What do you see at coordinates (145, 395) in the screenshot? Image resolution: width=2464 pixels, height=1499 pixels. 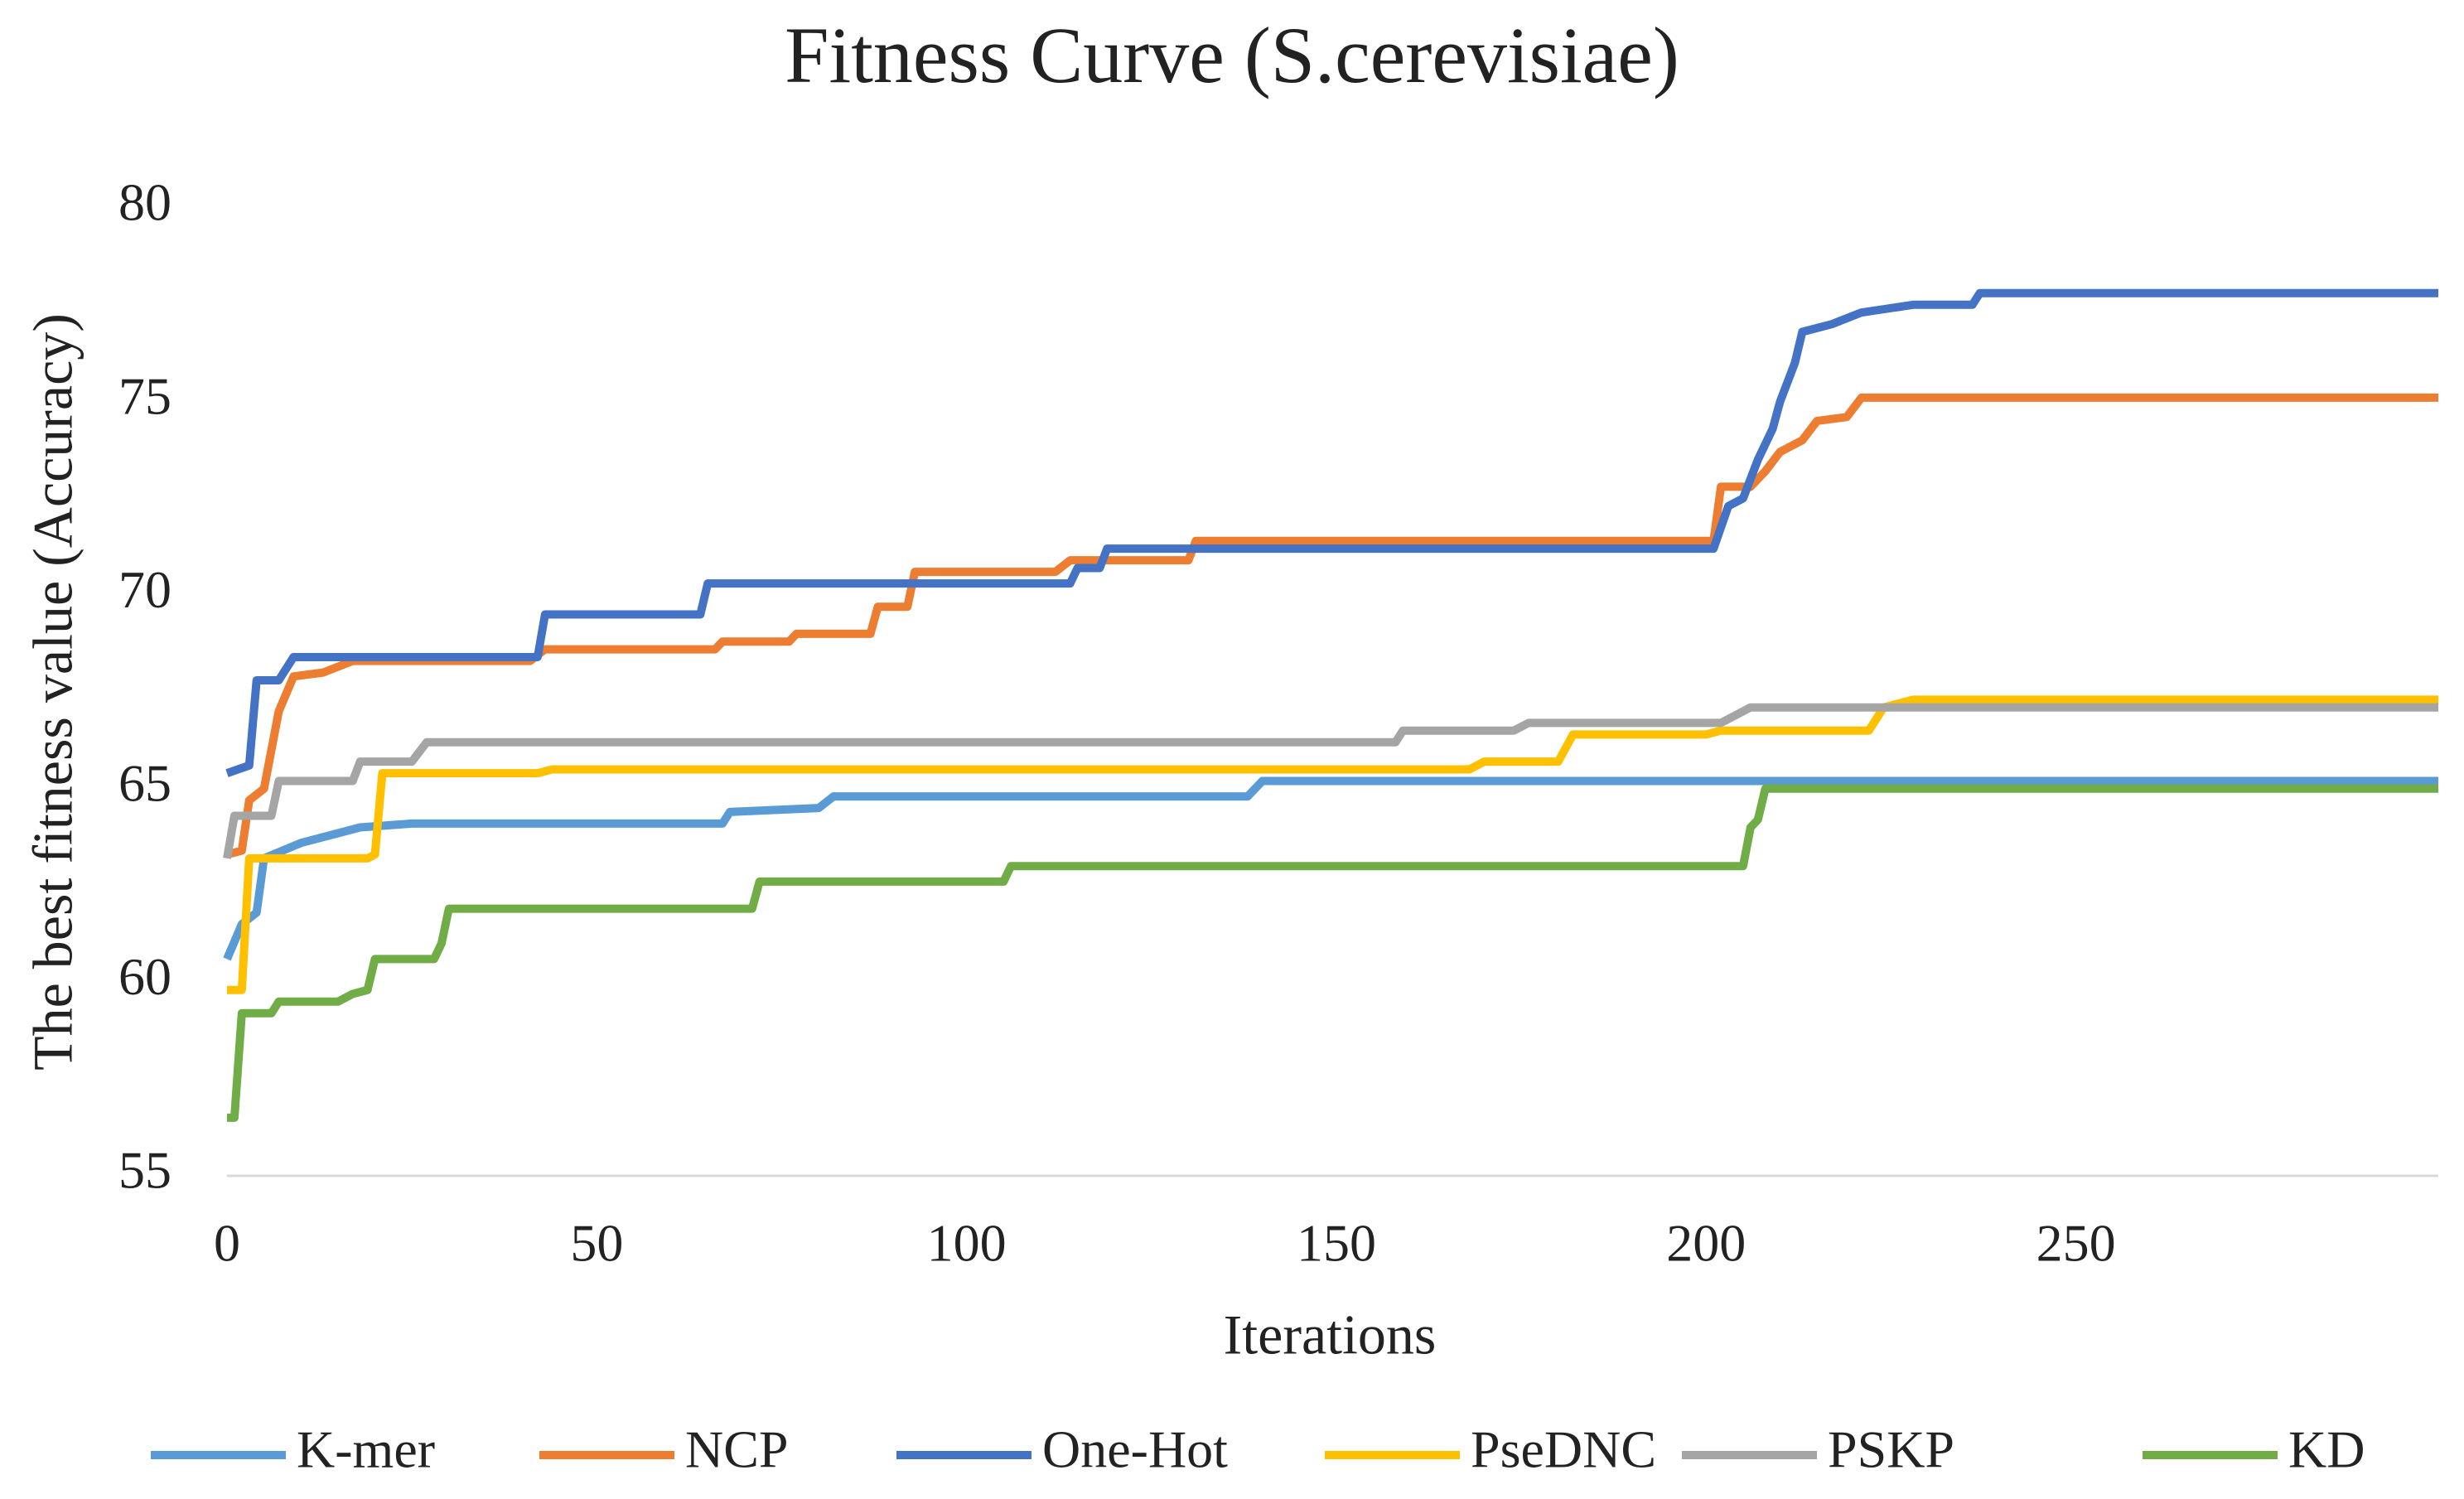 I see `y-tick-label: 75` at bounding box center [145, 395].